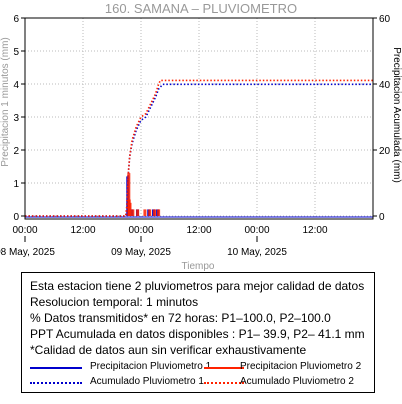 This screenshot has width=402, height=404. I want to click on info-resolution-line: Resolucion temporal: 1 minutos, so click(114, 302).